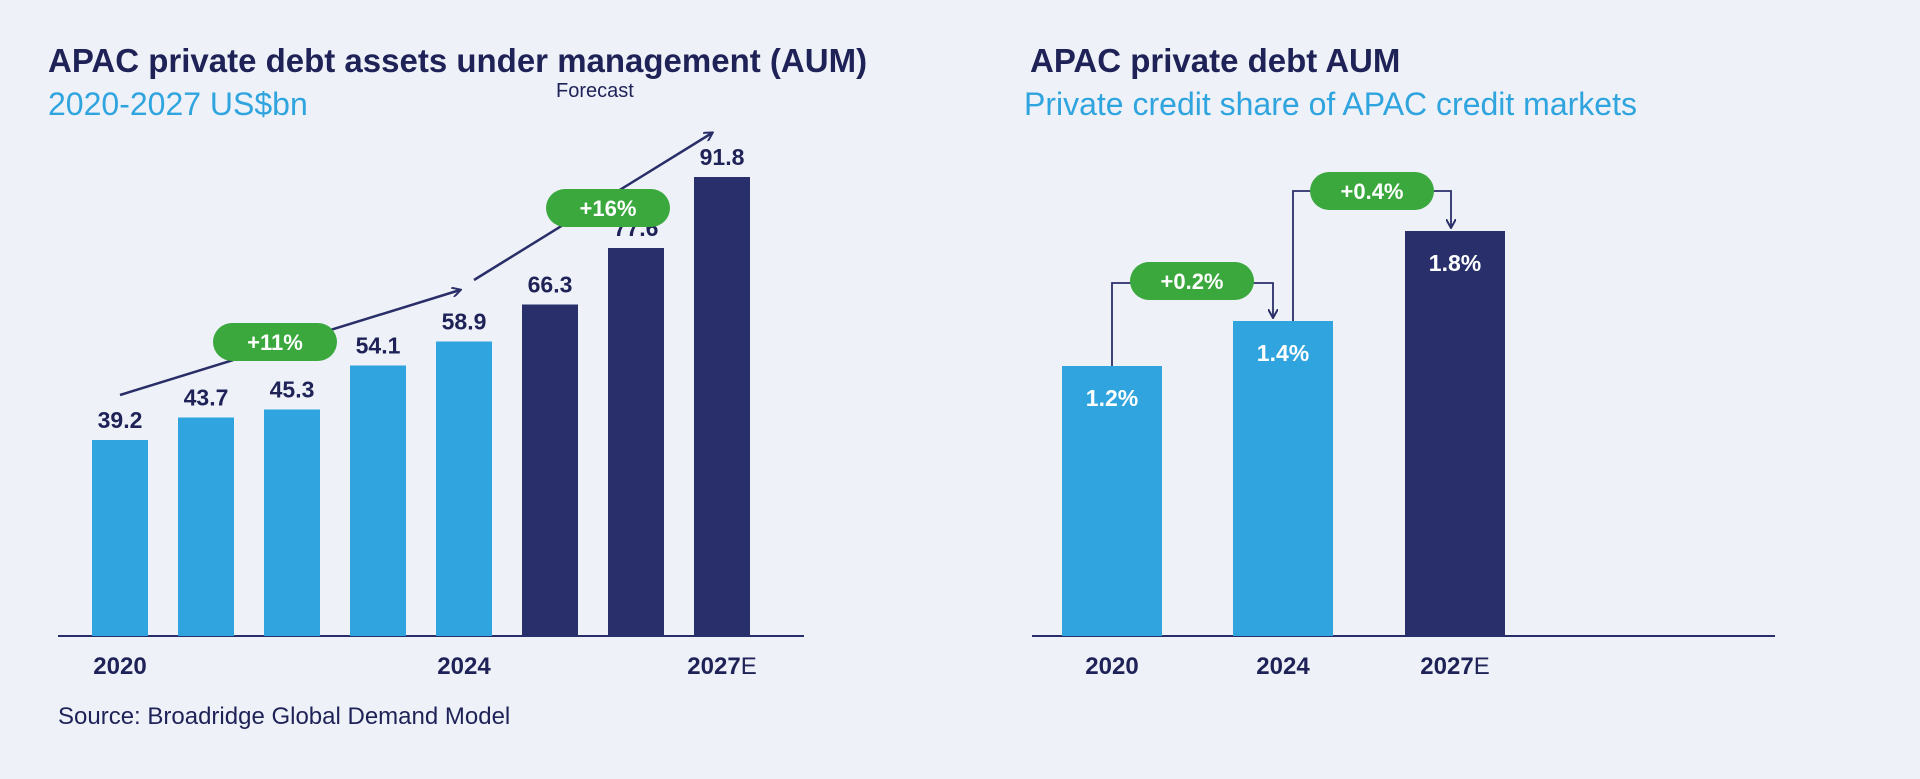 The height and width of the screenshot is (779, 1920). I want to click on step-pill-2-background, so click(1372, 191).